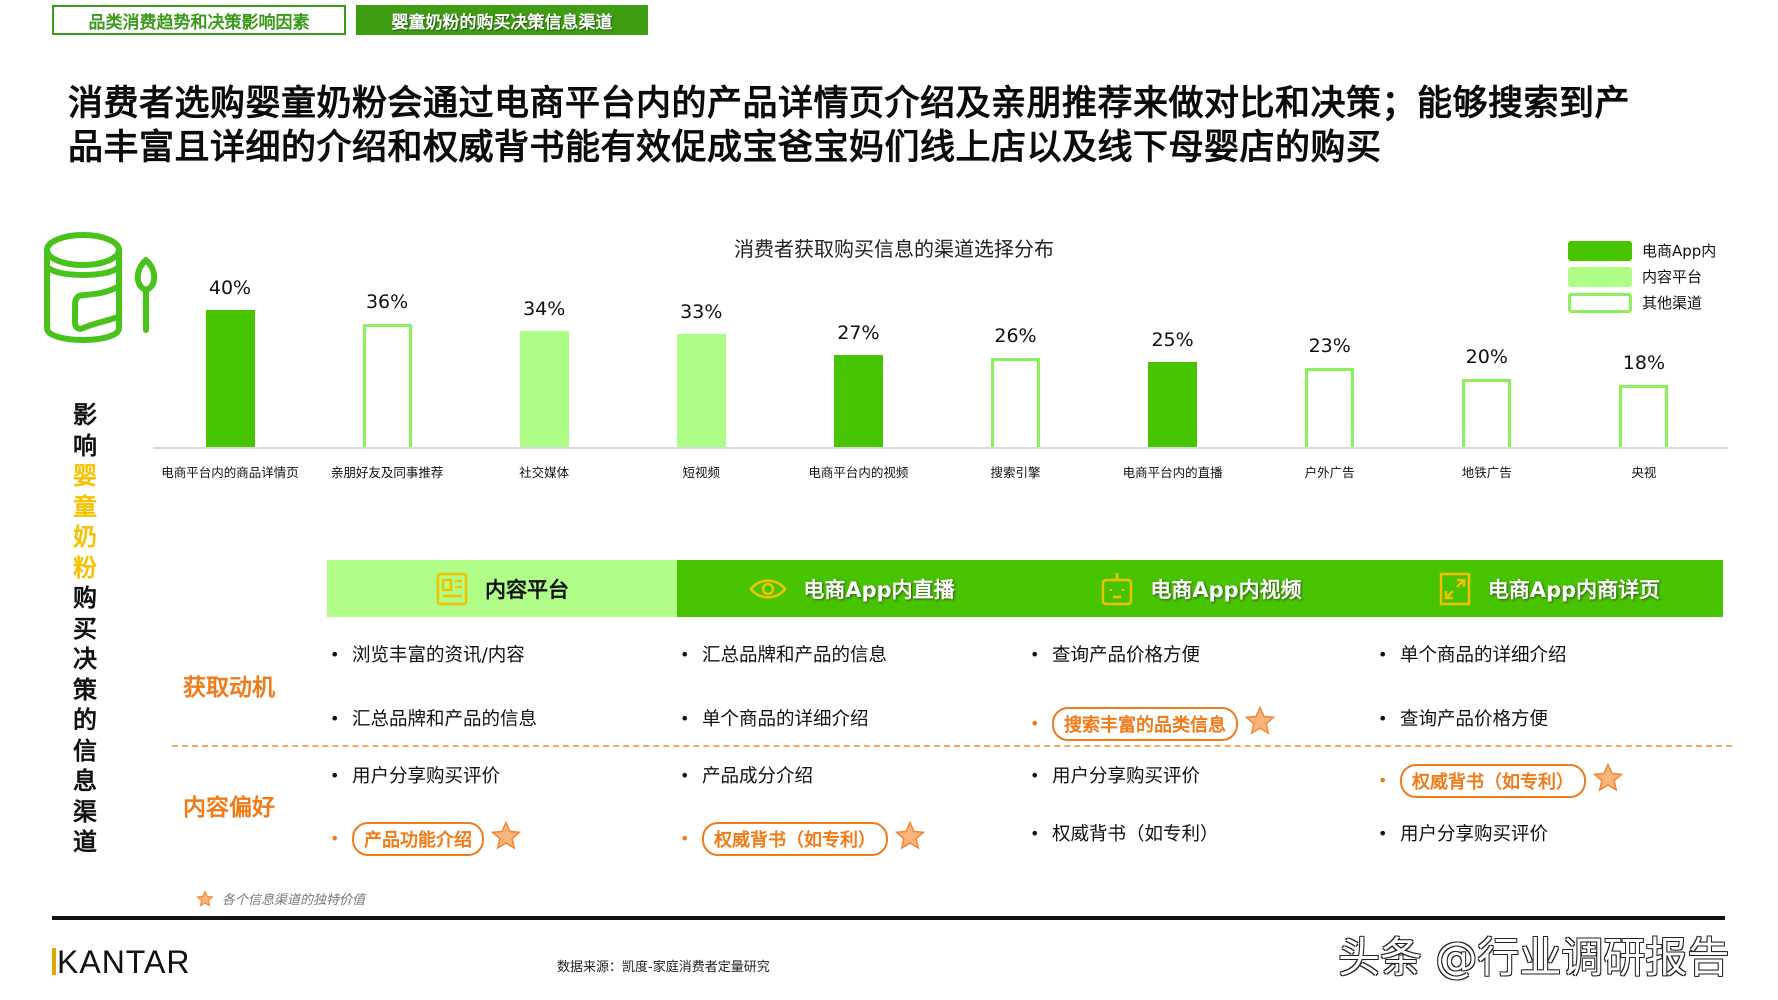 The width and height of the screenshot is (1778, 1000). I want to click on bar-value-label: 33%, so click(701, 312).